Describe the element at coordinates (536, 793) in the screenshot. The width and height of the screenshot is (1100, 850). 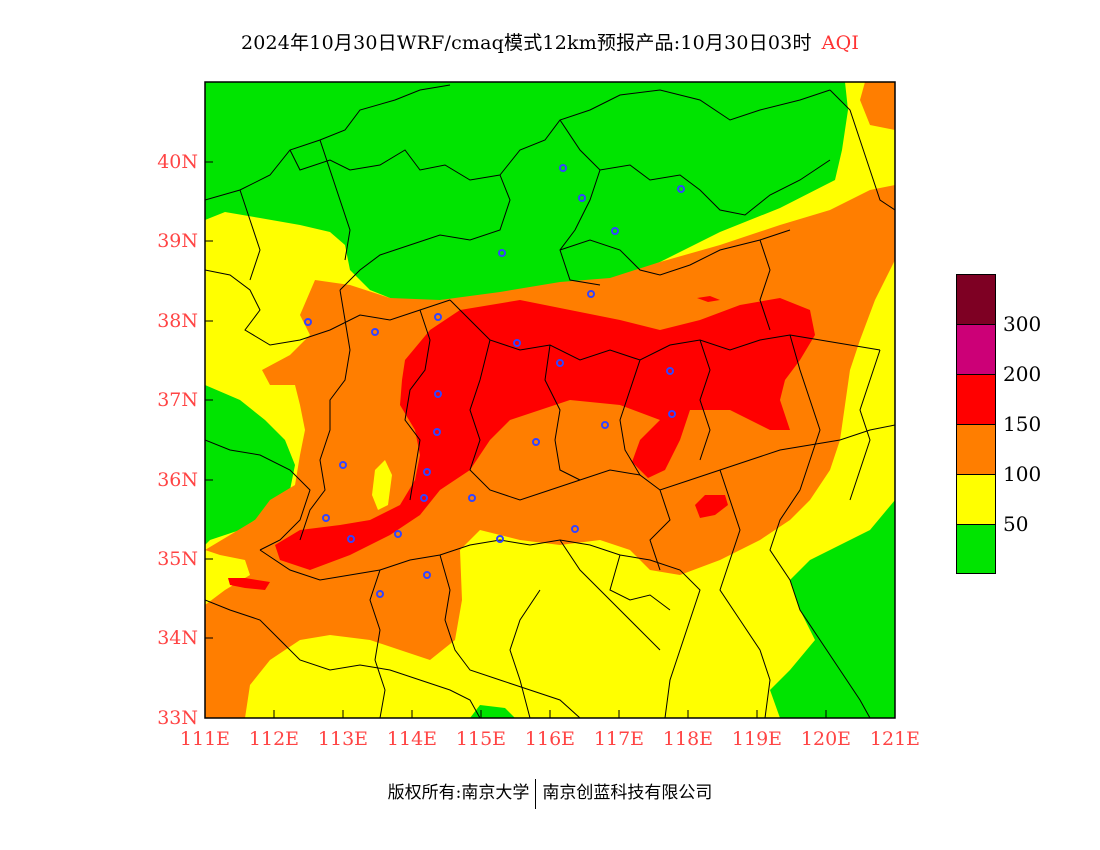
I see `footer-divider` at that location.